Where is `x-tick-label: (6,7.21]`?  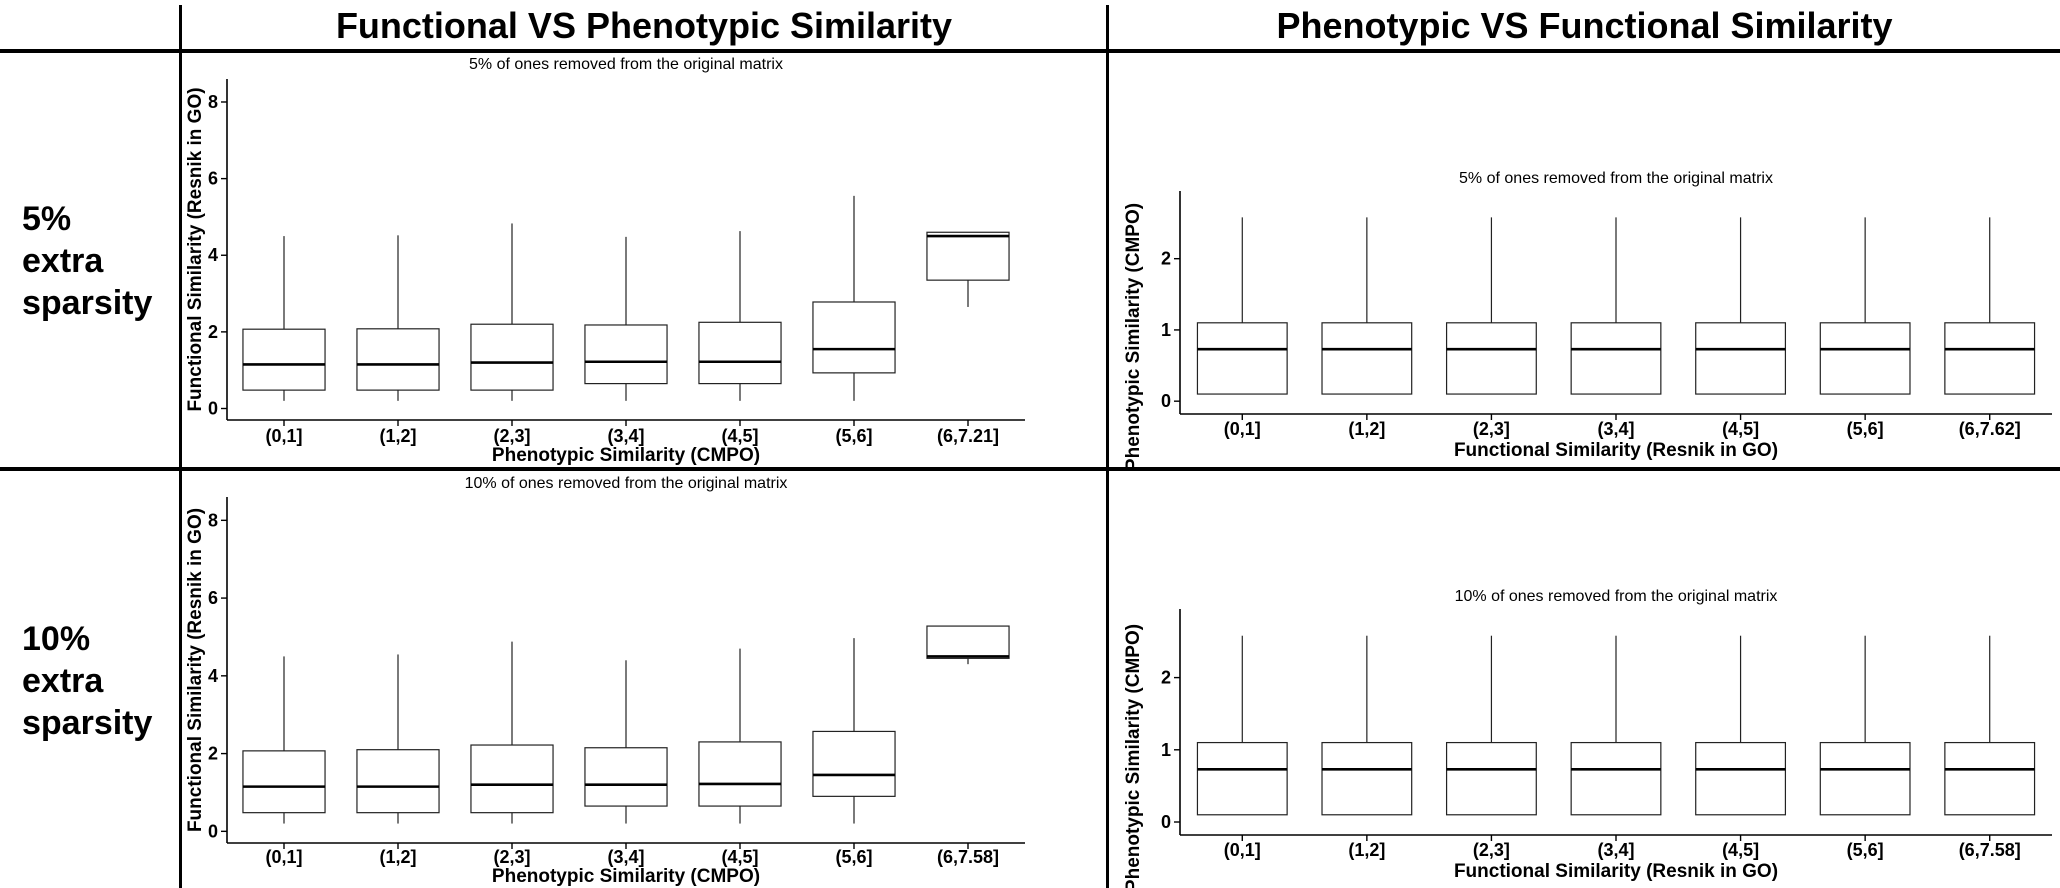 x-tick-label: (6,7.21] is located at coordinates (968, 436).